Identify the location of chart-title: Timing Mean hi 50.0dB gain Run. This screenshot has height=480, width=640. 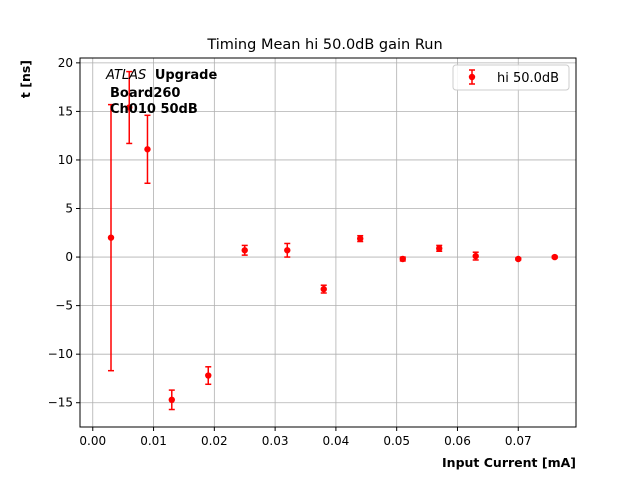
(324, 45).